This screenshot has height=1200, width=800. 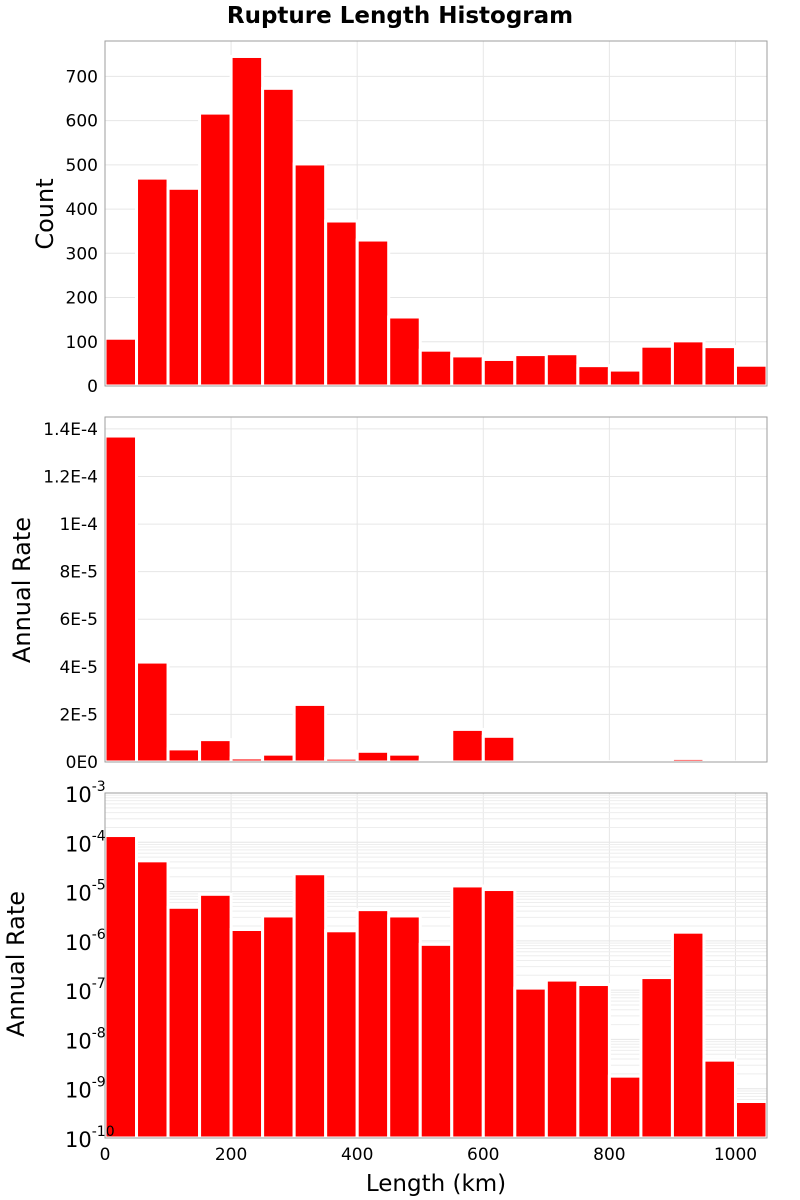 What do you see at coordinates (357, 1155) in the screenshot?
I see `x-tick-label: 400` at bounding box center [357, 1155].